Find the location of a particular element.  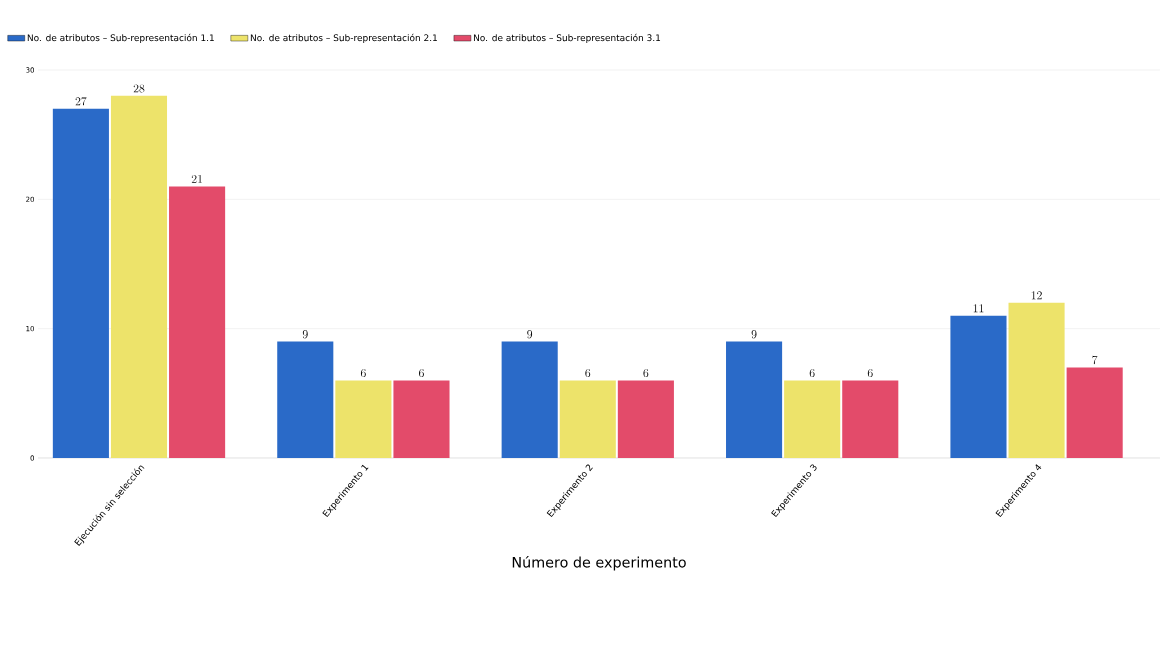

data-label: 21 is located at coordinates (196, 178).